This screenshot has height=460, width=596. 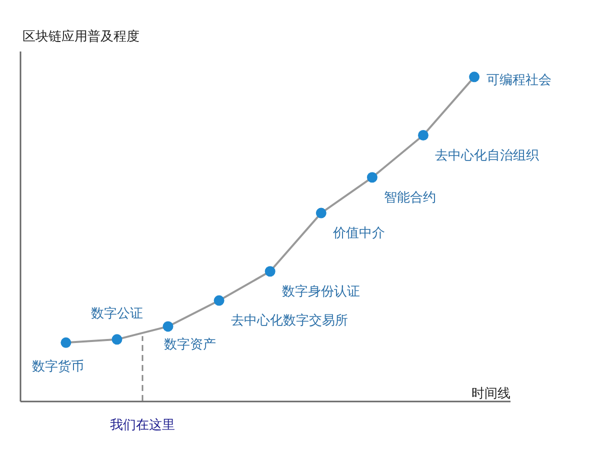 I want to click on annotation: 可编程社会, so click(x=519, y=80).